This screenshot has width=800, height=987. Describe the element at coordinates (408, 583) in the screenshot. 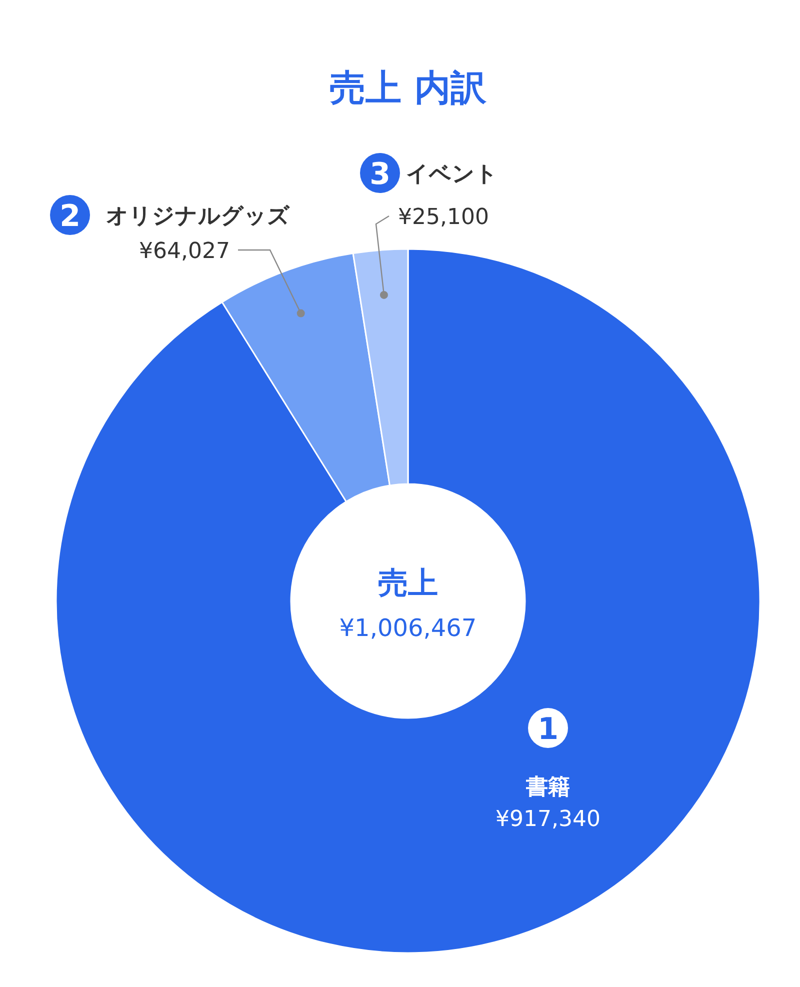

I see `text: 売上` at that location.